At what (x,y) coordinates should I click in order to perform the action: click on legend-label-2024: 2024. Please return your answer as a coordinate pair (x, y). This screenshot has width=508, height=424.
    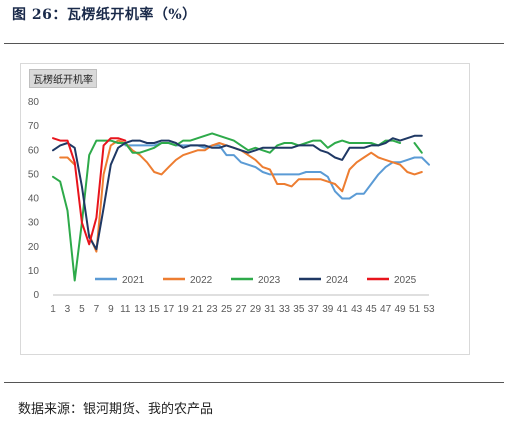
    Looking at the image, I should click on (337, 280).